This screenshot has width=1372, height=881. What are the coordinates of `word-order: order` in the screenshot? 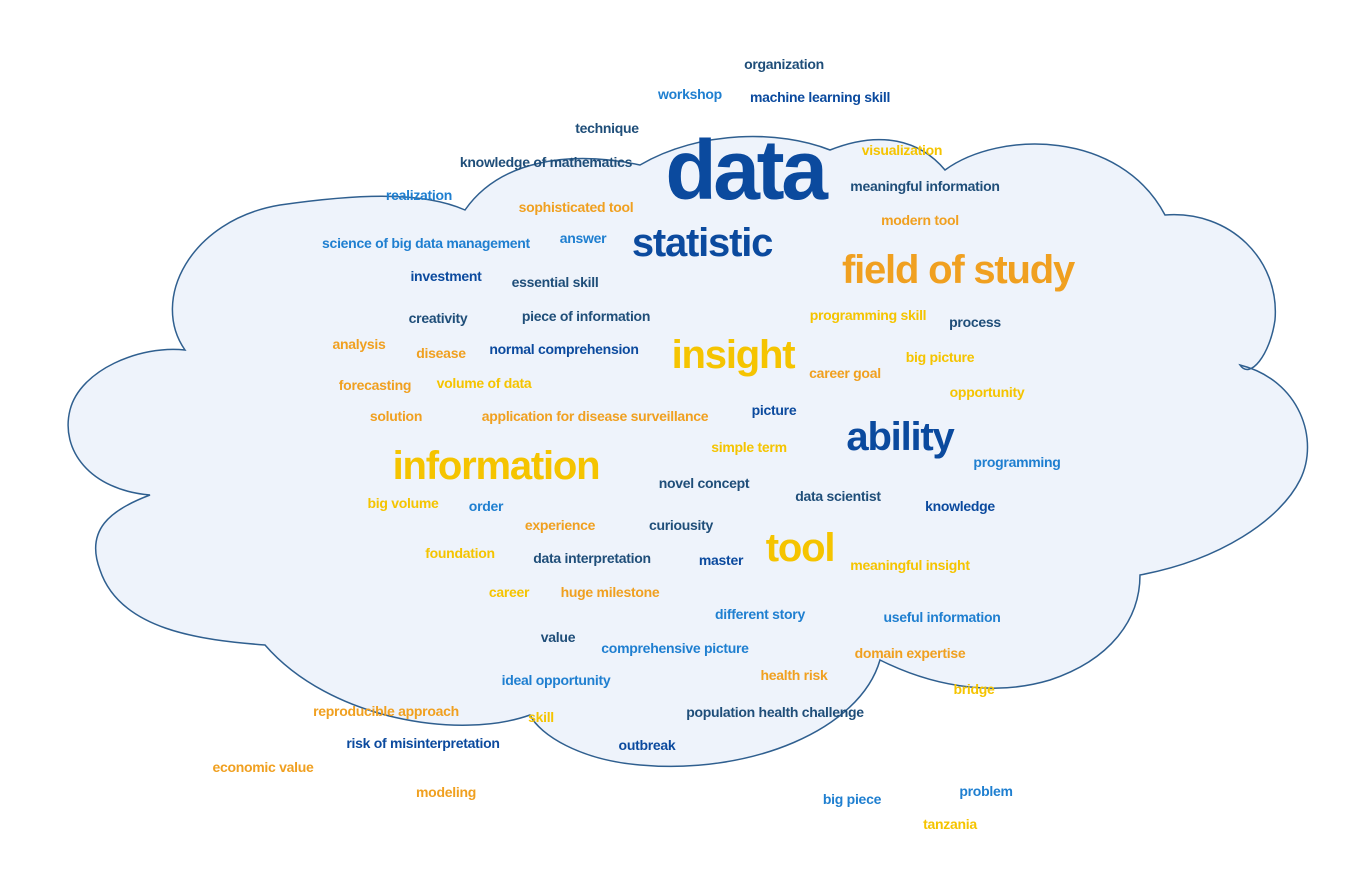 It's located at (486, 506).